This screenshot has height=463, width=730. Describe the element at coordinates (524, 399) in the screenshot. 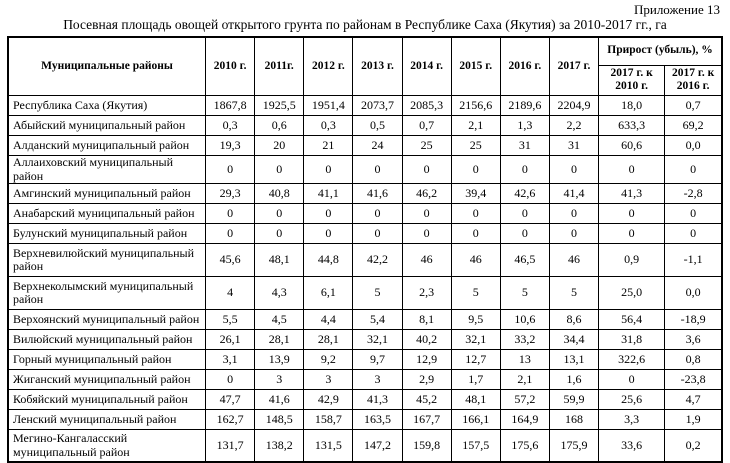

I see `value-cell: 57,2` at that location.